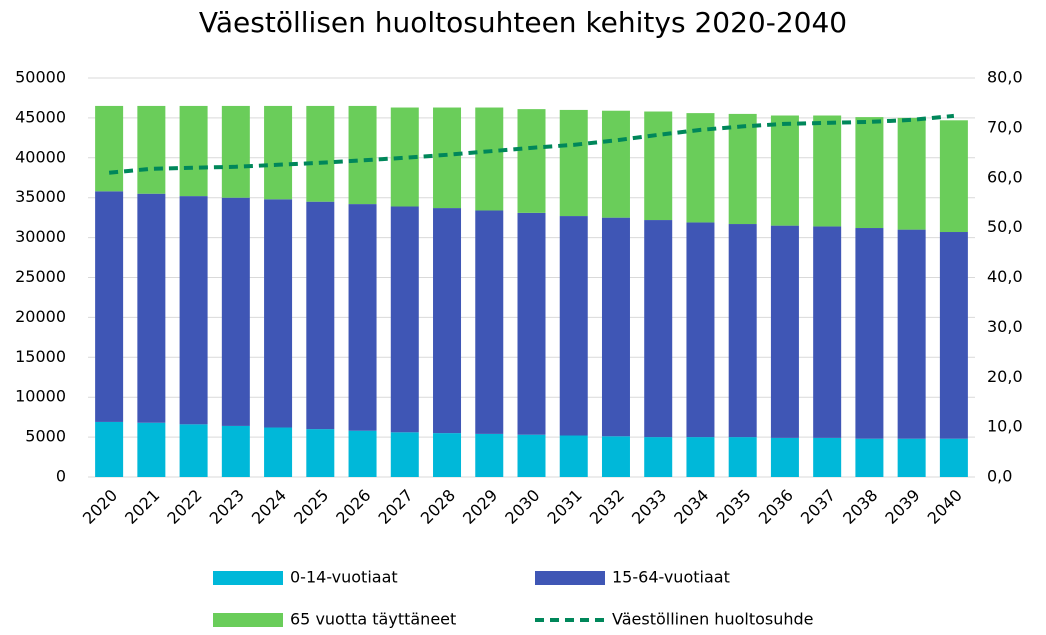  Describe the element at coordinates (100, 507) in the screenshot. I see `x-tick-label: 2020` at that location.